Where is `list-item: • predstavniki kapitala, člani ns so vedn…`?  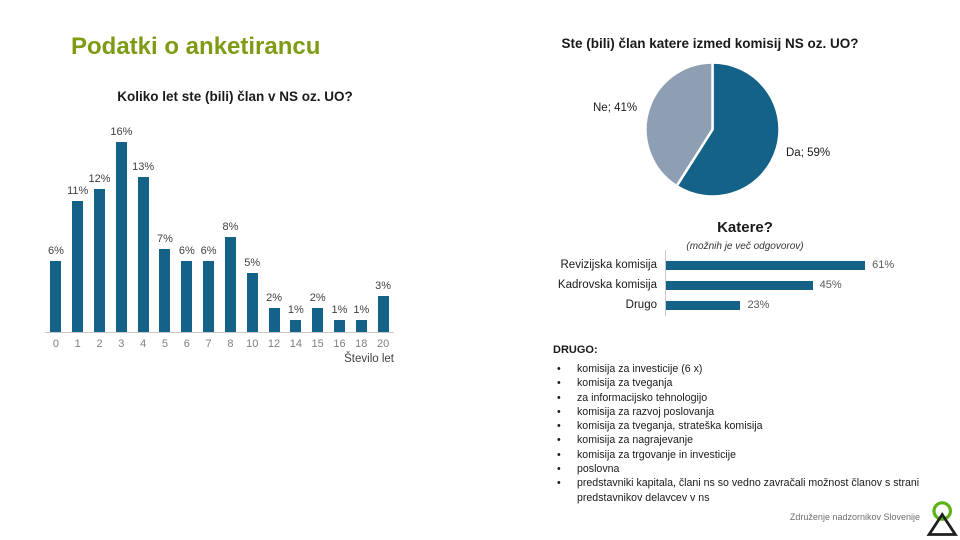 list-item: • predstavniki kapitala, člani ns so vedn… is located at coordinates (752, 490).